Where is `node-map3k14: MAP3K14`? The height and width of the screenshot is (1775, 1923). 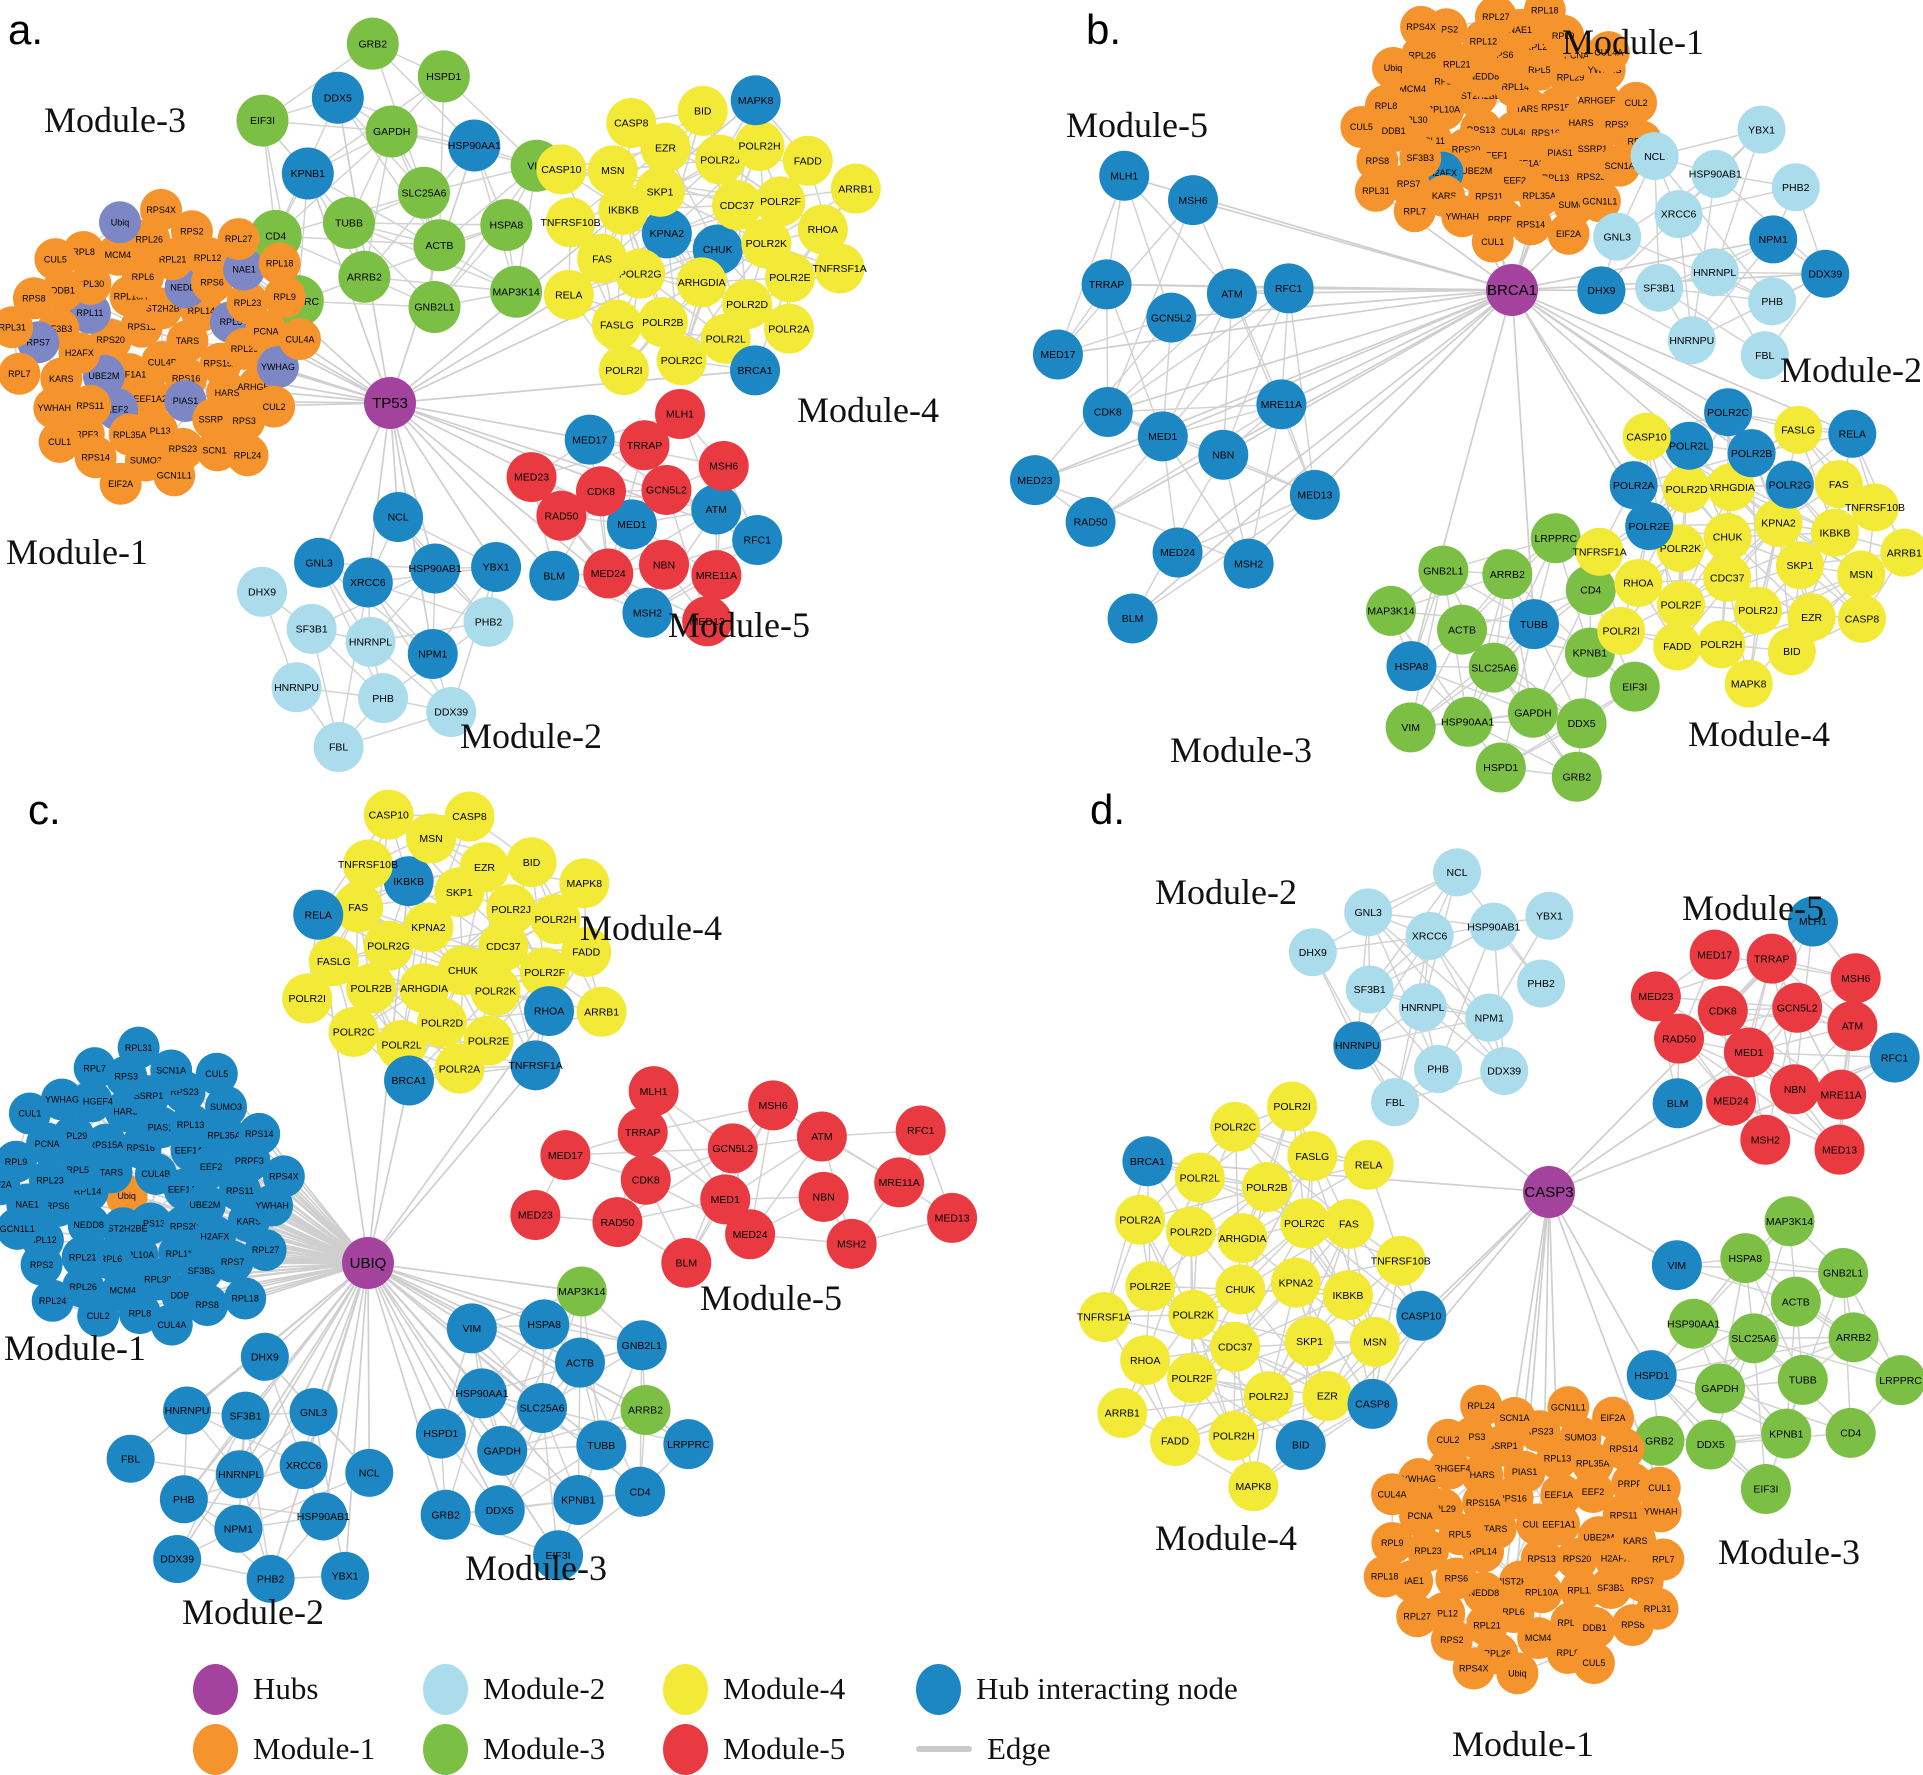
node-map3k14: MAP3K14 is located at coordinates (1789, 1221).